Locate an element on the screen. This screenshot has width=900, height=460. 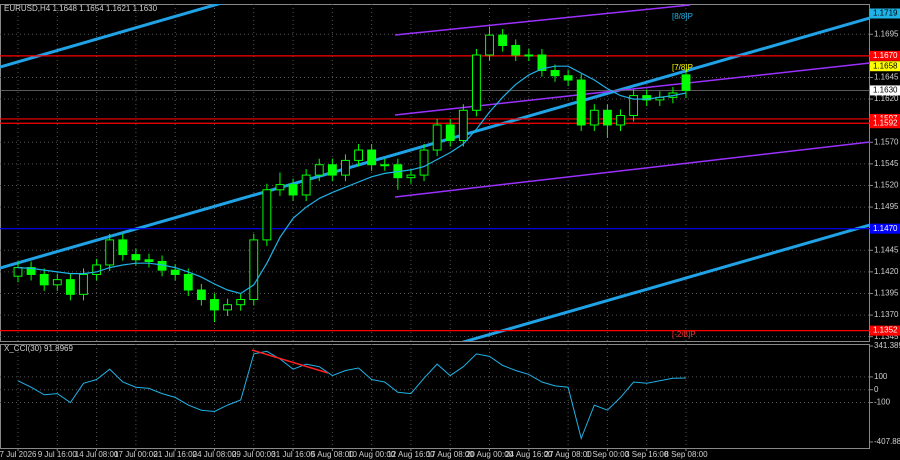
x-tick-label: 14 Jul 08:00 is located at coordinates (97, 454).